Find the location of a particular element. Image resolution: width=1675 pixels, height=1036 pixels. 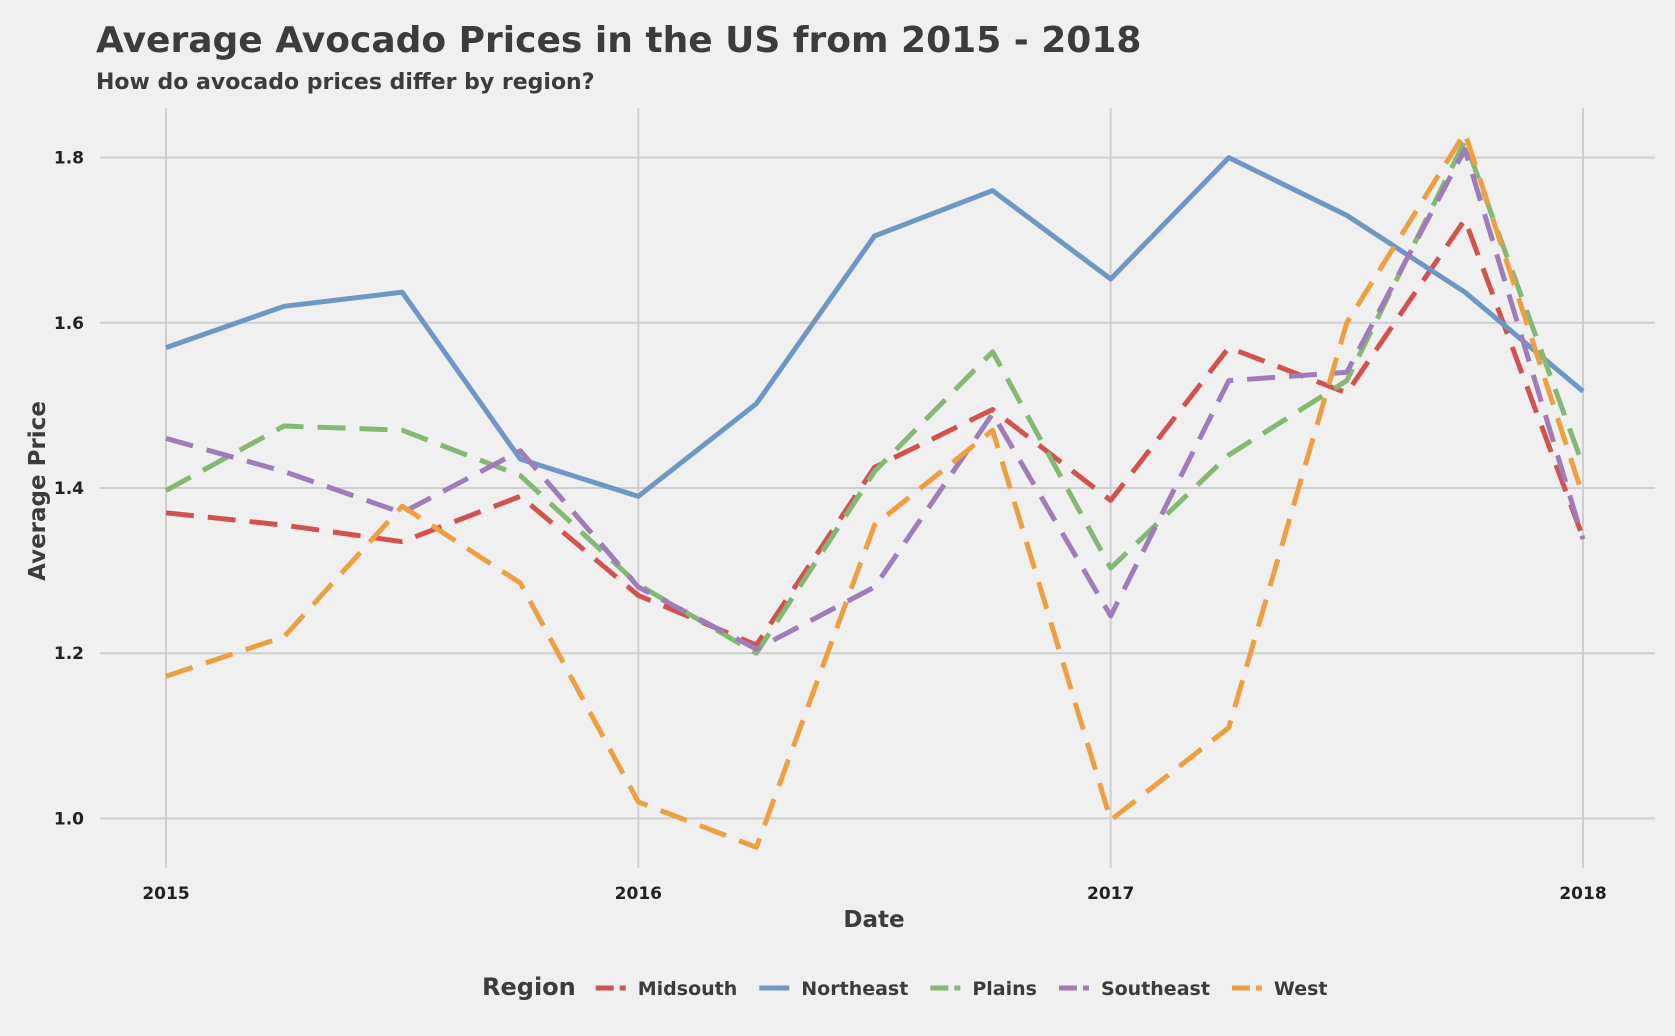

y-axis-ticks: 1.0 1.2 1.4 1.6 1.8 is located at coordinates (69, 489).